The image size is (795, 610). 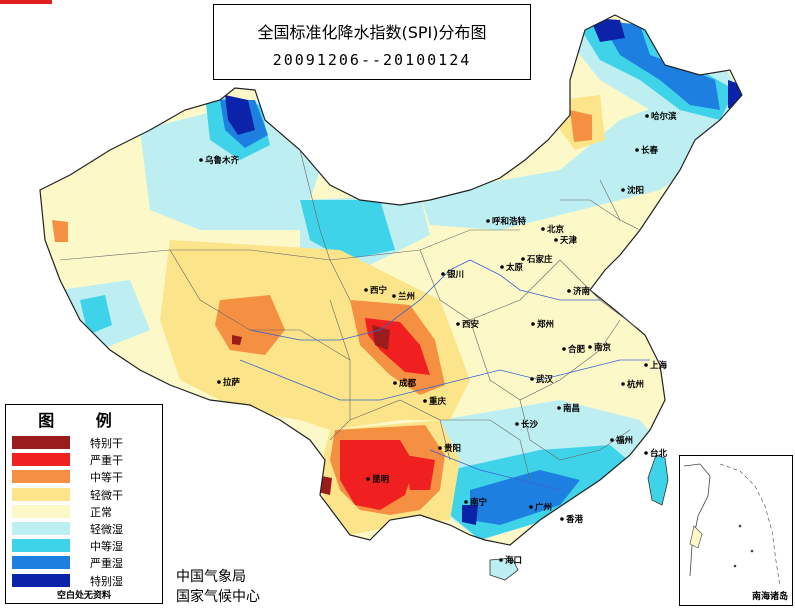 I want to click on city-marker: 长沙, so click(x=527, y=424).